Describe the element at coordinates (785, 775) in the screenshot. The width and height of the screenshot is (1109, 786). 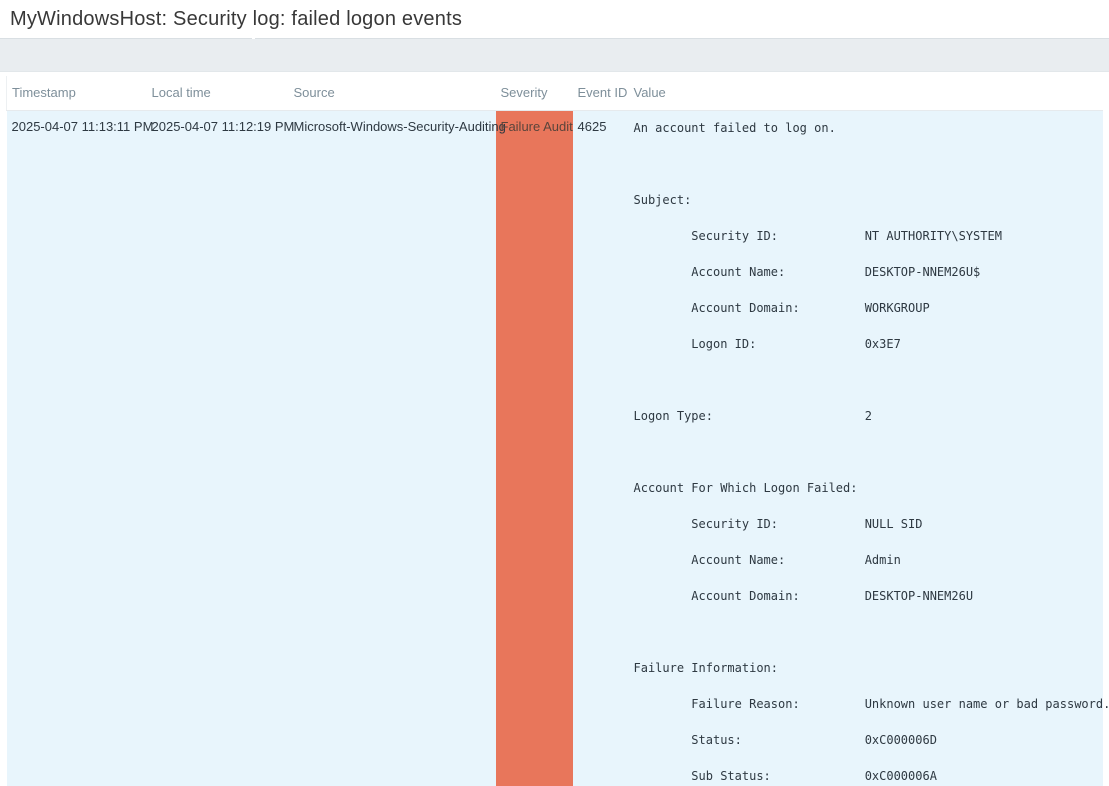
I see `log-text-line: Sub Status: 0xC000006A` at that location.